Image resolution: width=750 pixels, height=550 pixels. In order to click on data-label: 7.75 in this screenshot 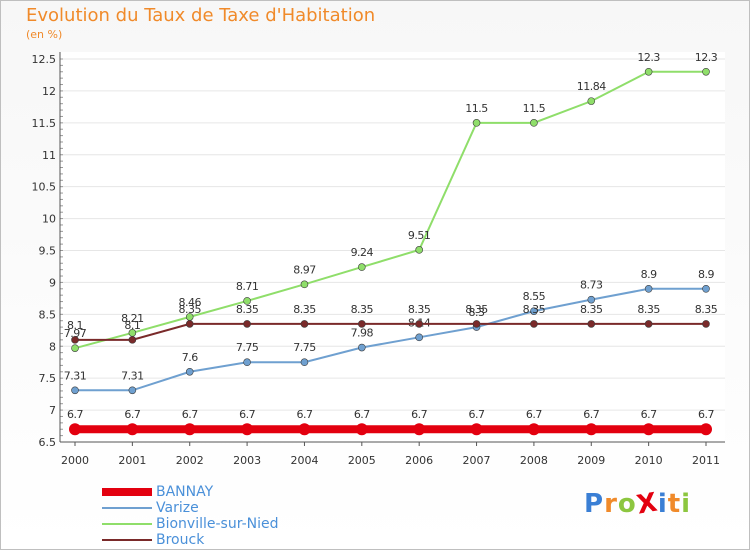, I will do `click(304, 347)`.